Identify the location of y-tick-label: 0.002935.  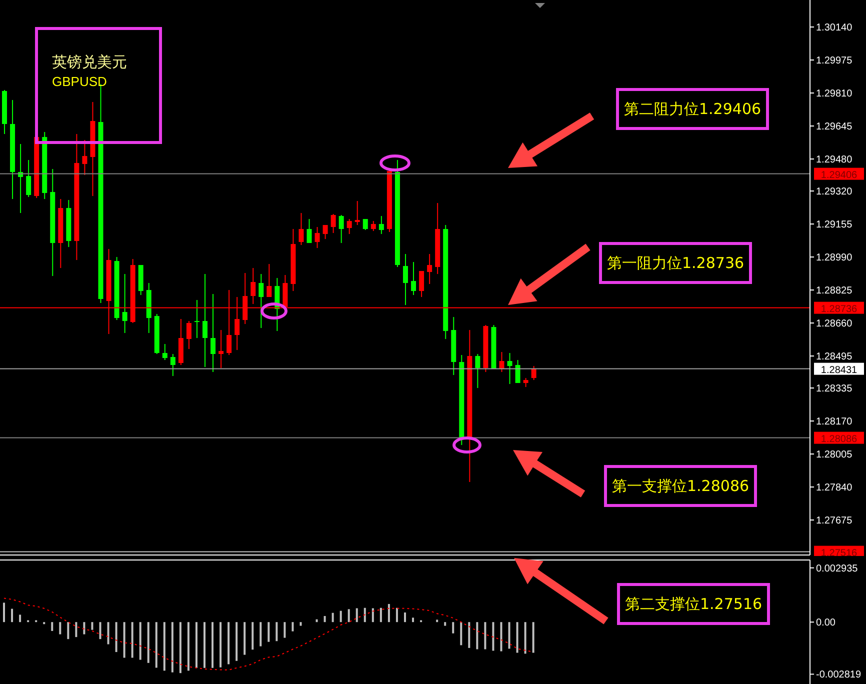
(837, 568).